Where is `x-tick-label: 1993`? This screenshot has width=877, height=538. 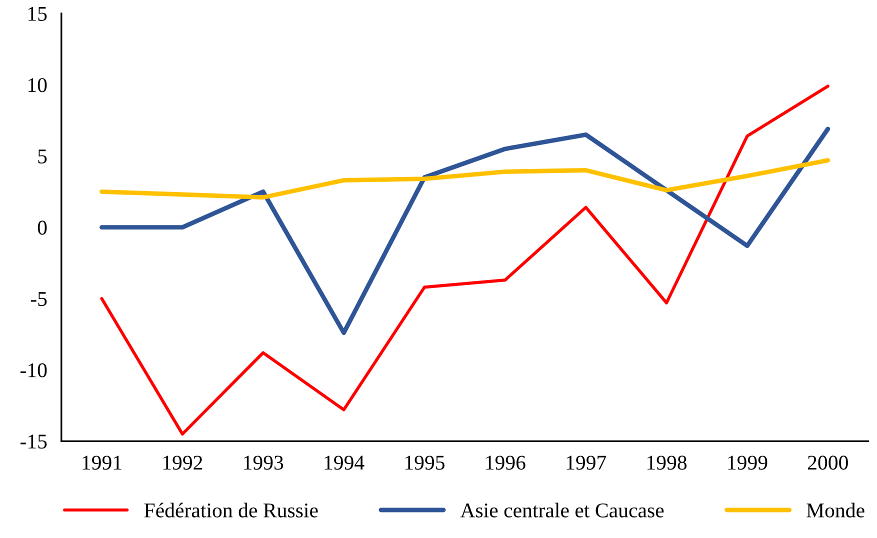
x-tick-label: 1993 is located at coordinates (264, 463).